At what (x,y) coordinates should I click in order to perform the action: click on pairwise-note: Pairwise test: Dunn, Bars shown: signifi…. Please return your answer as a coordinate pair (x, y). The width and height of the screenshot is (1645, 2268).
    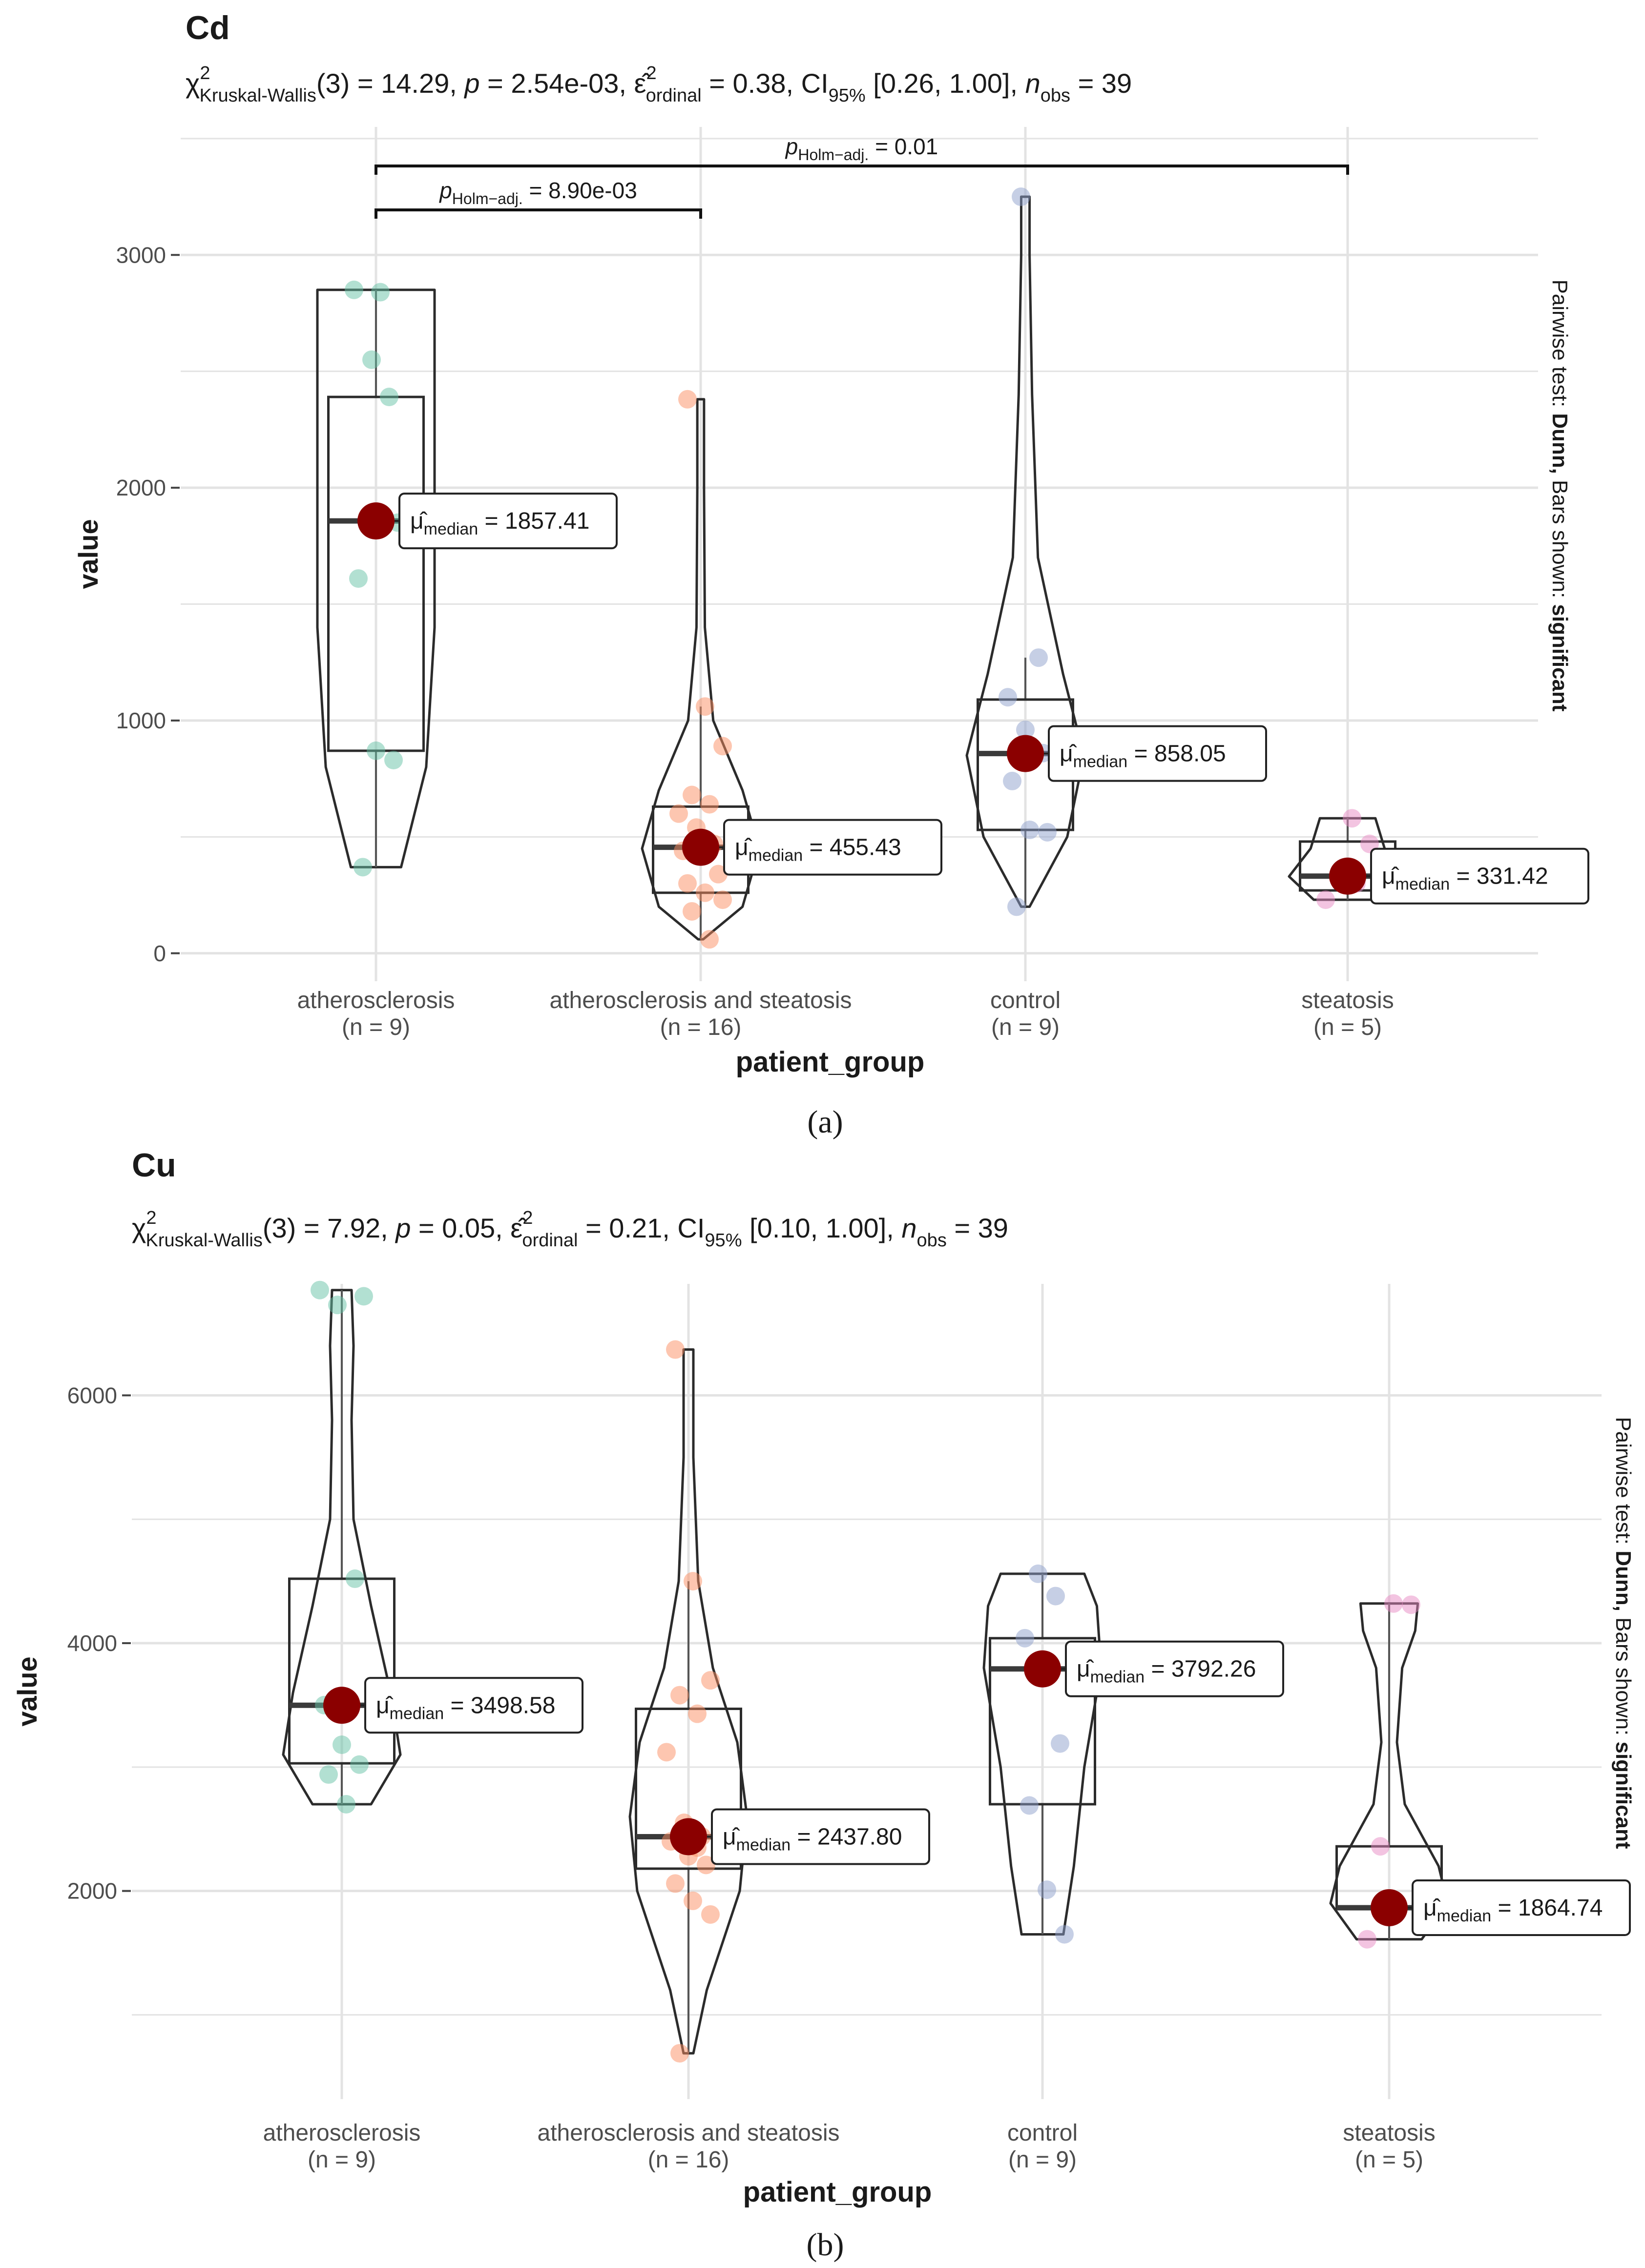
    Looking at the image, I should click on (1623, 1633).